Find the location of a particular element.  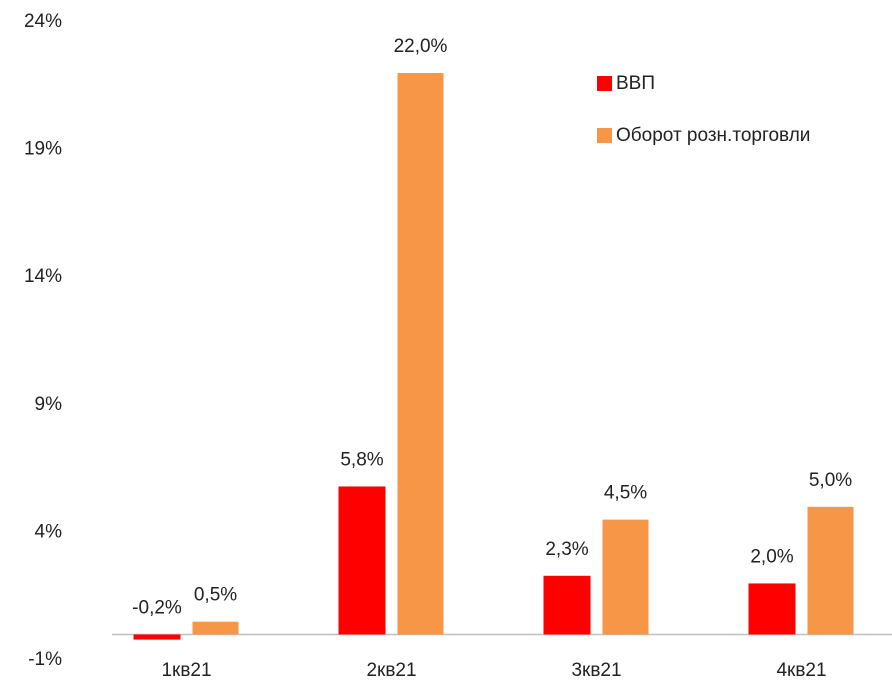

x-tick-label: 4кв21 is located at coordinates (801, 670).